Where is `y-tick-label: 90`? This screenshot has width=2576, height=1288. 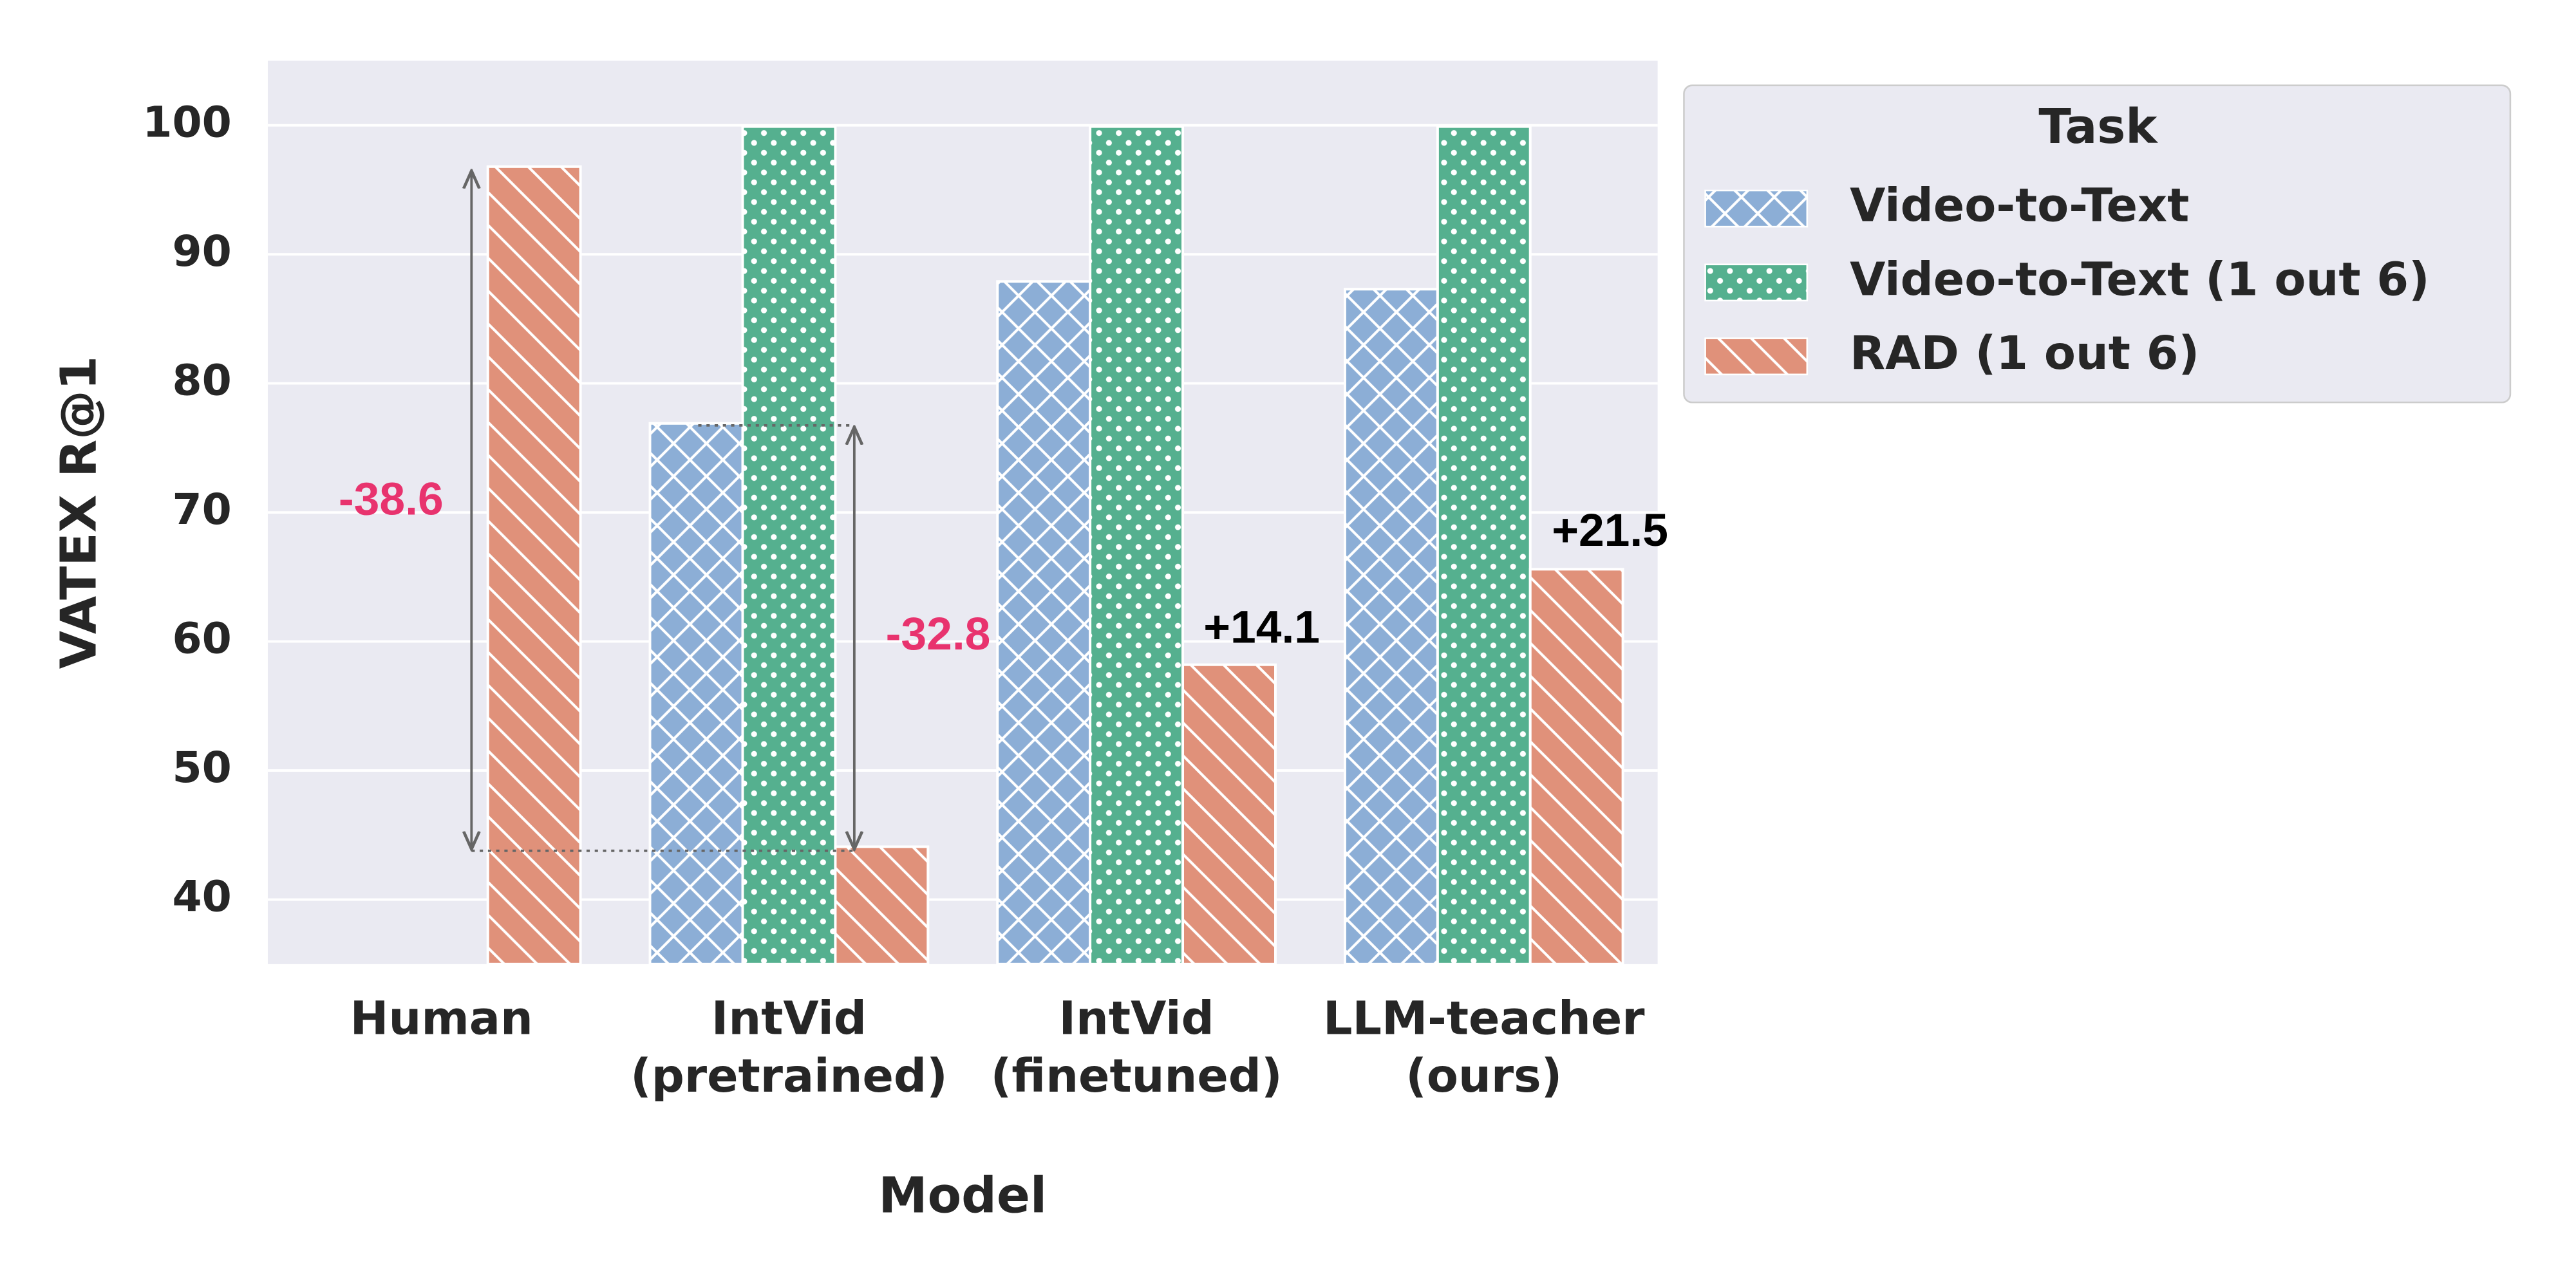
y-tick-label: 90 is located at coordinates (201, 251).